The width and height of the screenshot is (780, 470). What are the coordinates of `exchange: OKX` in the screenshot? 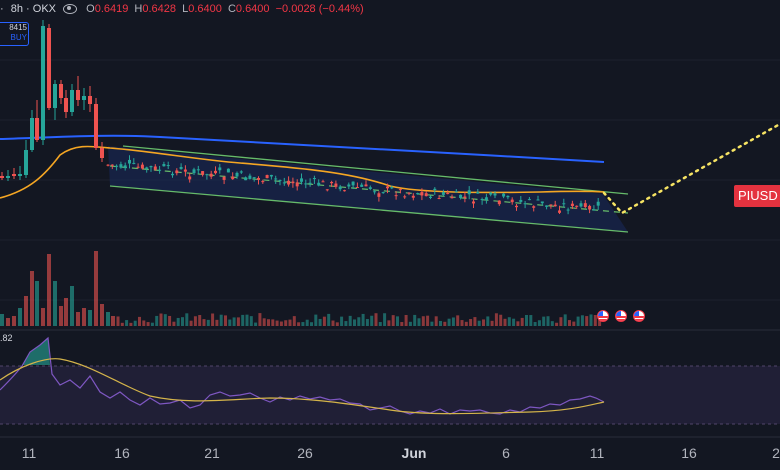 It's located at (44, 9).